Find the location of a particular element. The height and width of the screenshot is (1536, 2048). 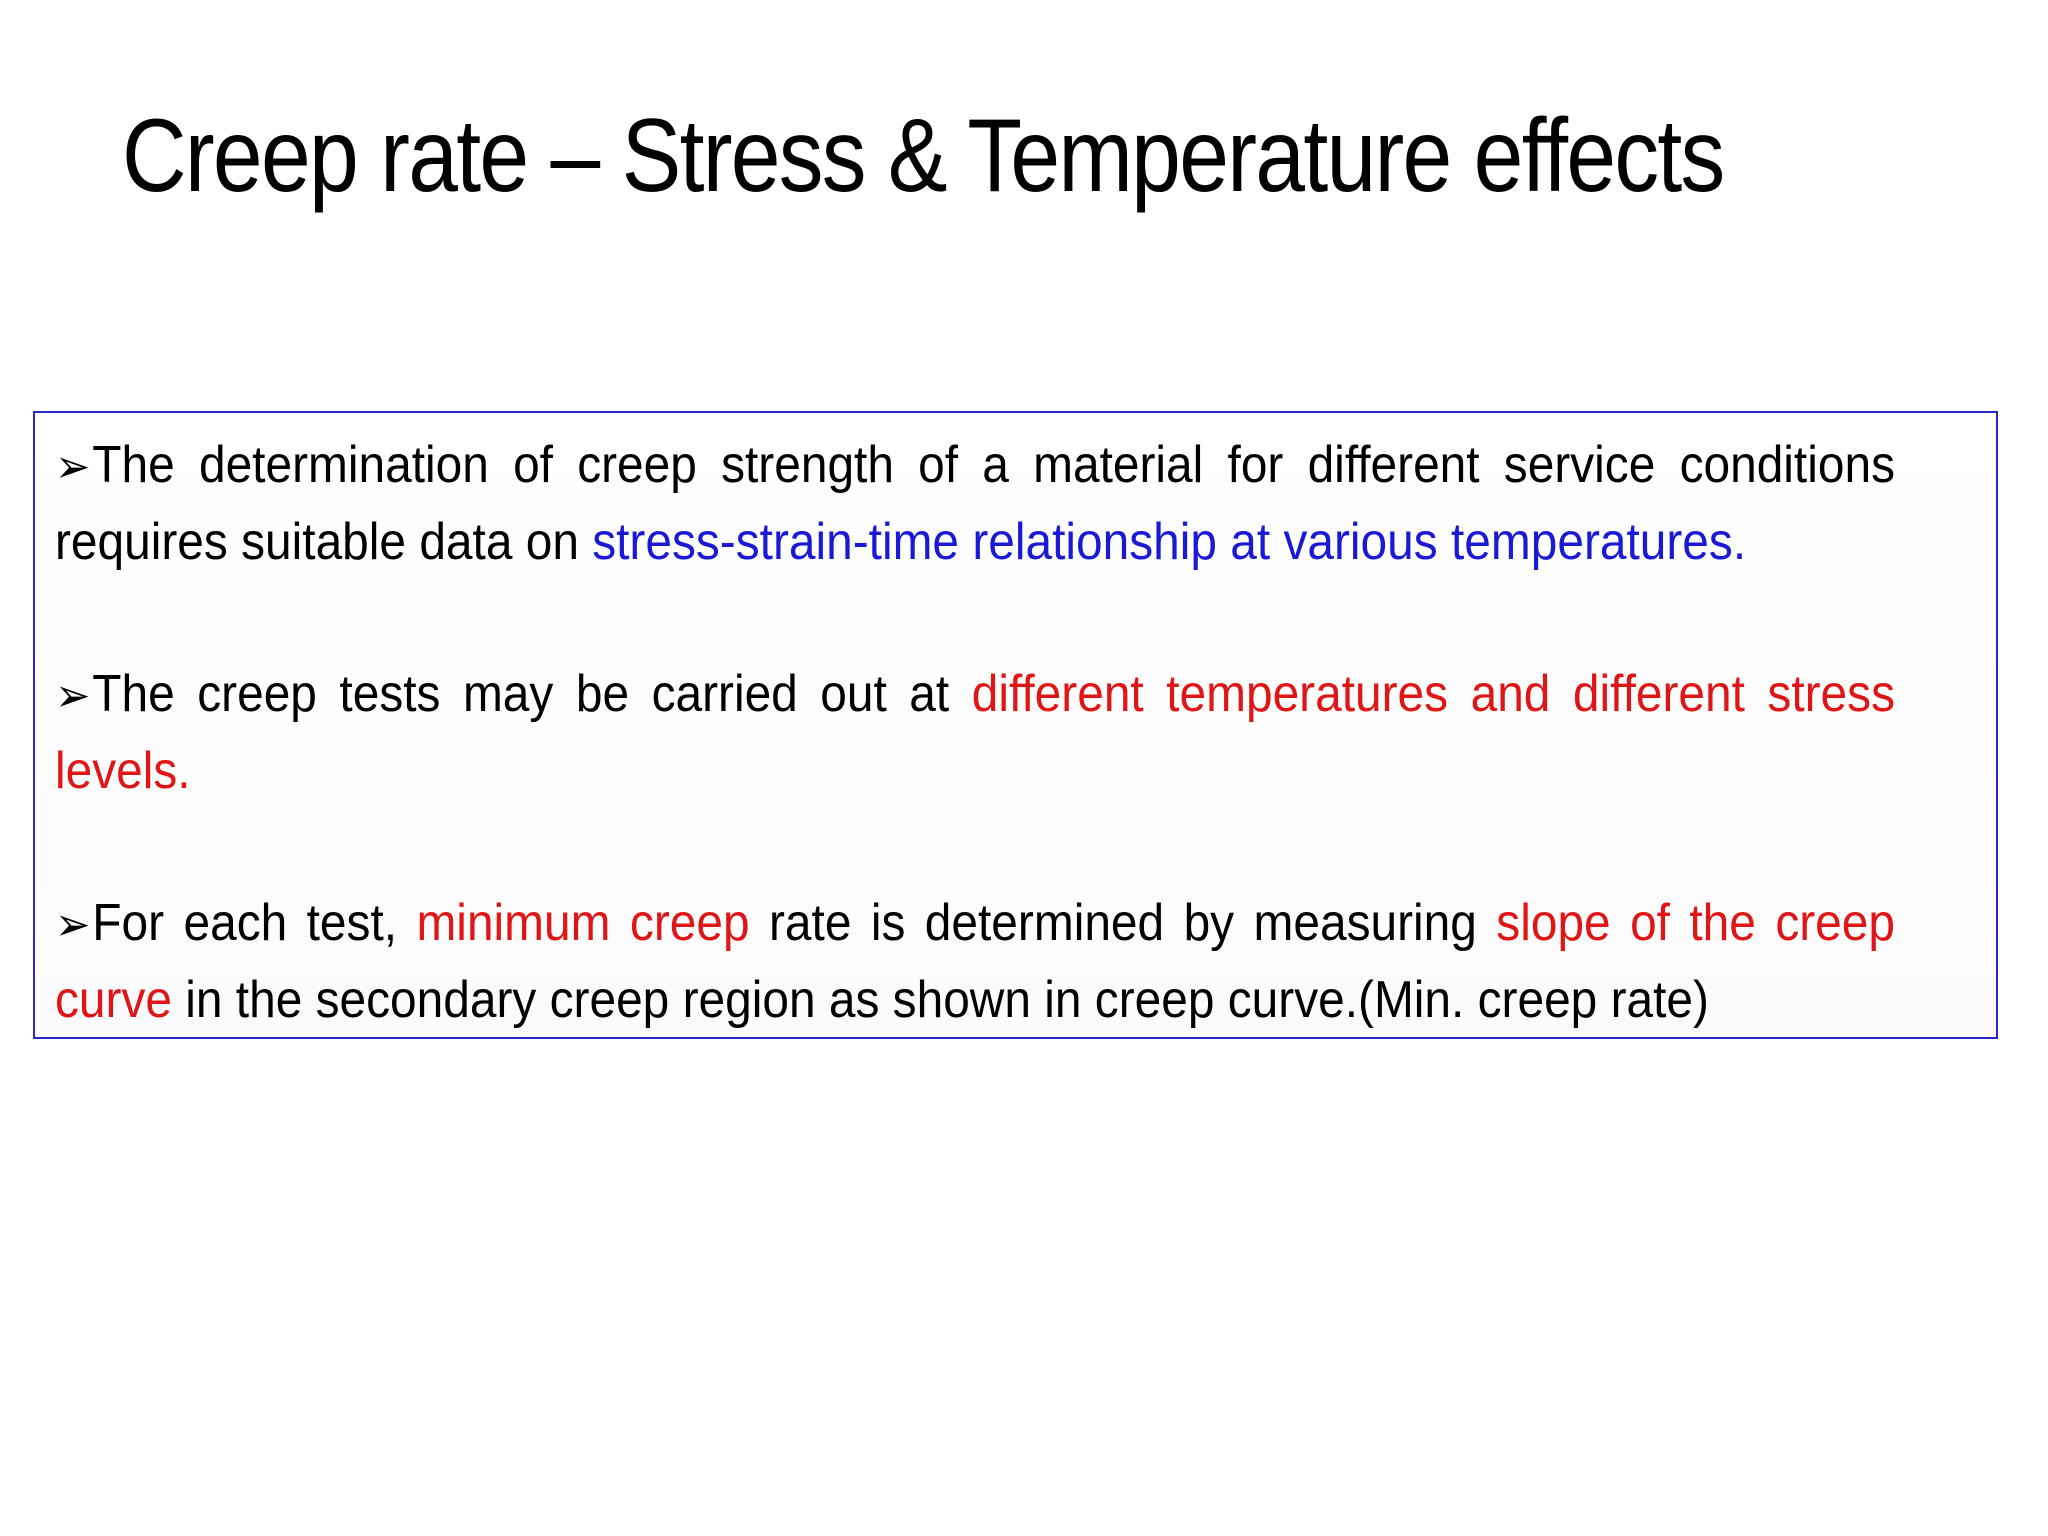

highlight-red-text: minimum creep is located at coordinates (583, 923).